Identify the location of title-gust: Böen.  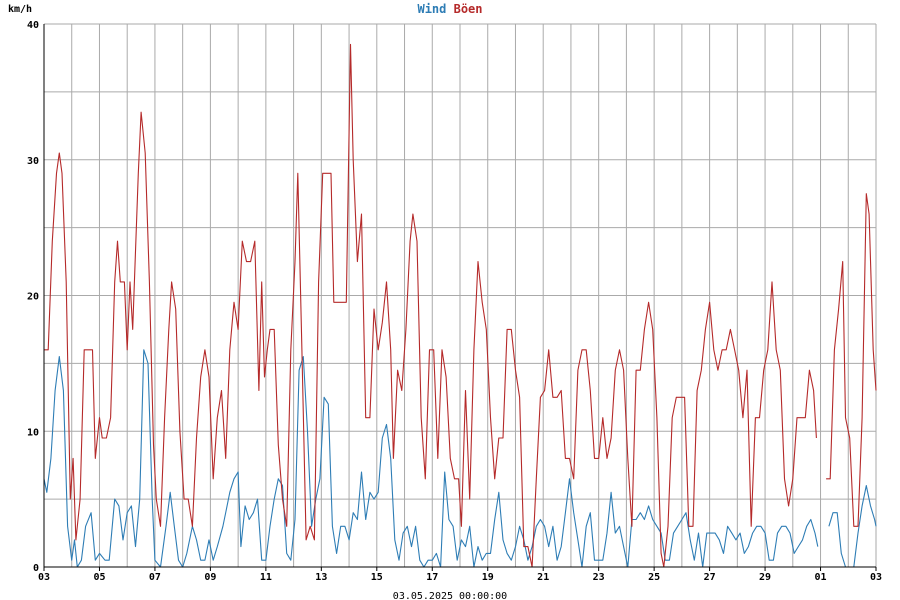
(468, 9).